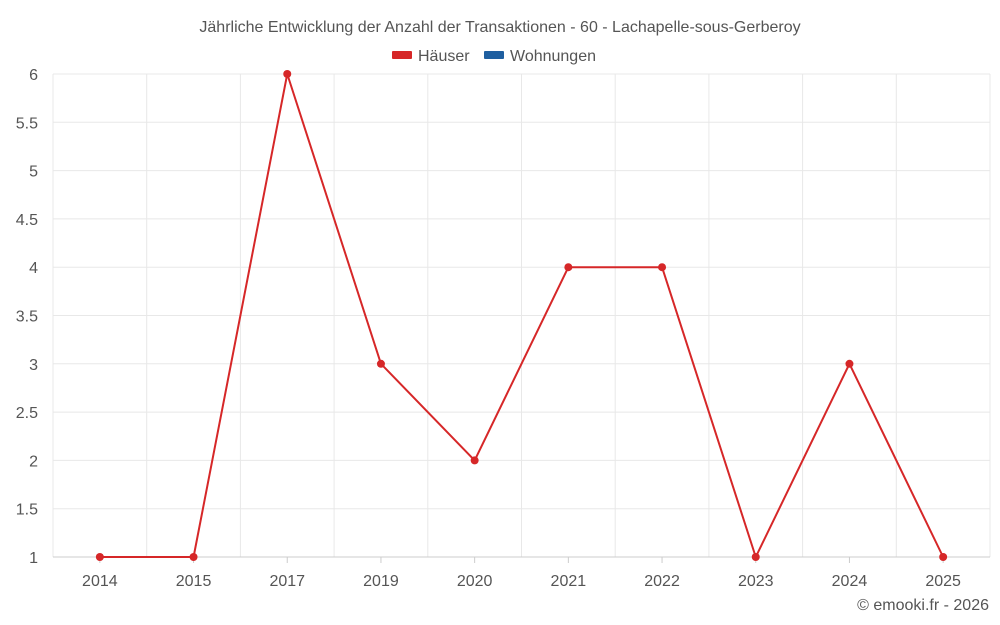 The height and width of the screenshot is (625, 1000). I want to click on legend-item-wohnungen: Wohnungen, so click(540, 56).